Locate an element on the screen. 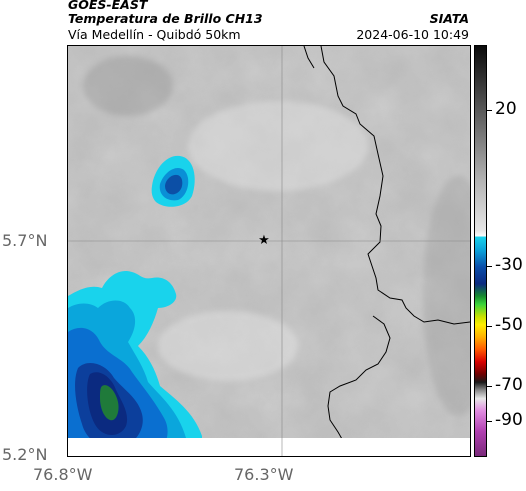 The height and width of the screenshot is (491, 526). product-title: Temperatura de Brillo CH13 is located at coordinates (165, 18).